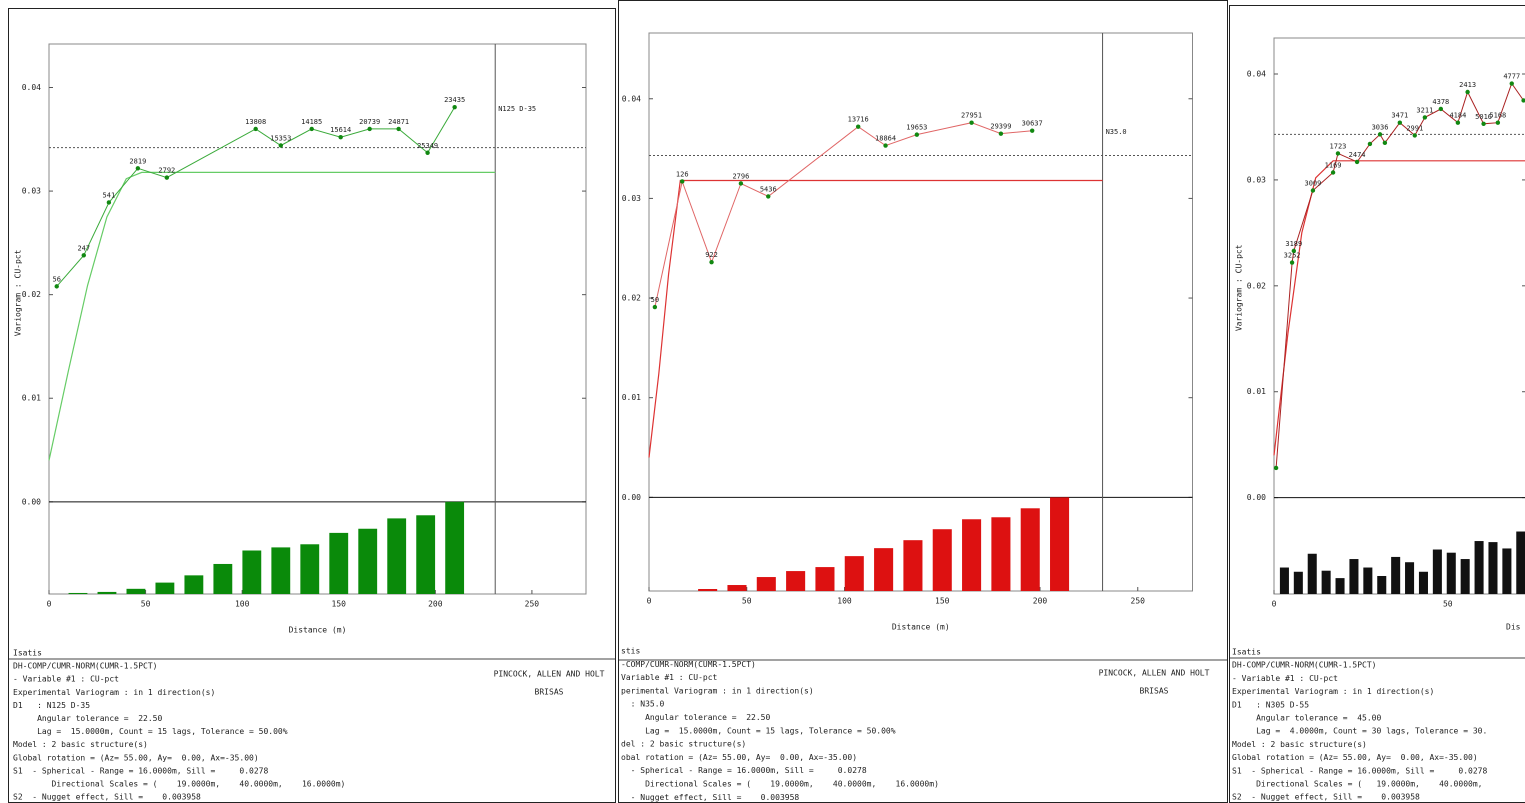 Image resolution: width=1525 pixels, height=803 pixels. I want to click on pair-count-label: 126, so click(682, 174).